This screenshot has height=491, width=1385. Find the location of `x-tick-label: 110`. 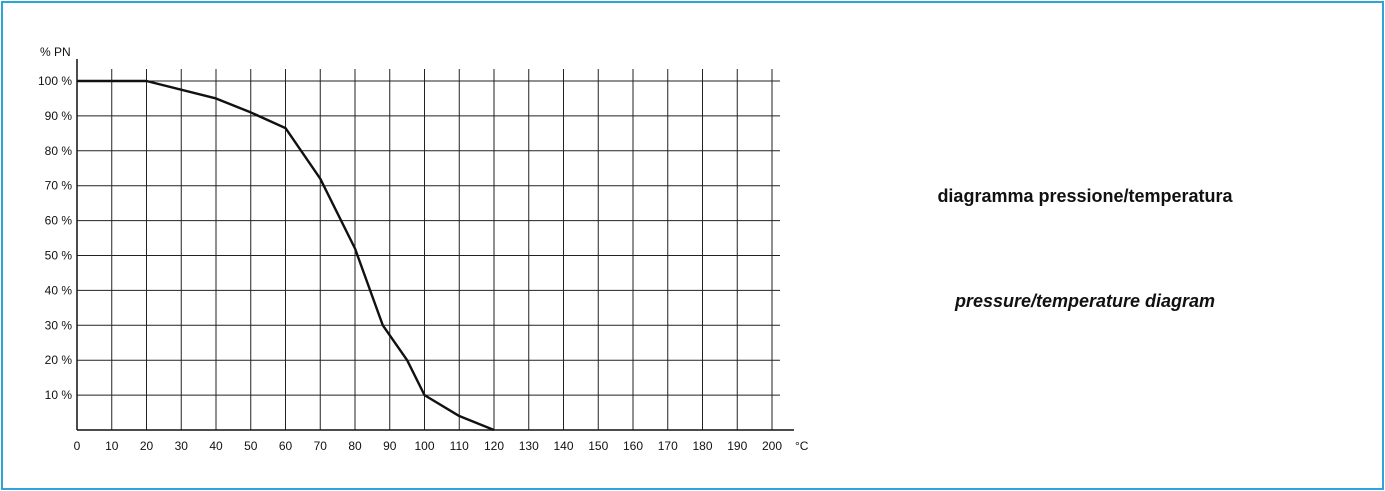

x-tick-label: 110 is located at coordinates (459, 446).